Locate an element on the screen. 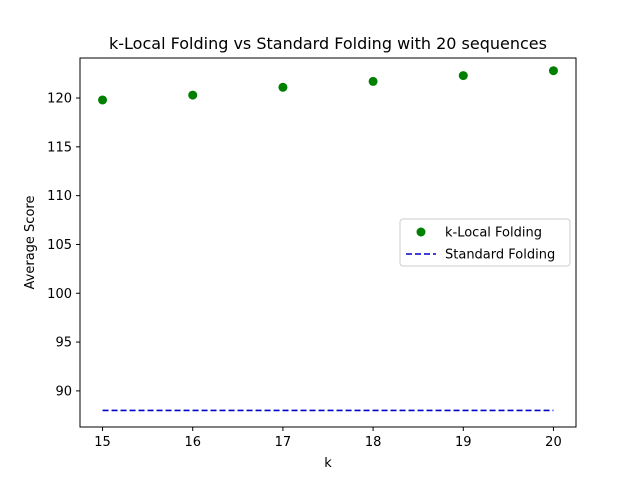 This screenshot has width=640, height=480. x-tick-label: 19 is located at coordinates (463, 442).